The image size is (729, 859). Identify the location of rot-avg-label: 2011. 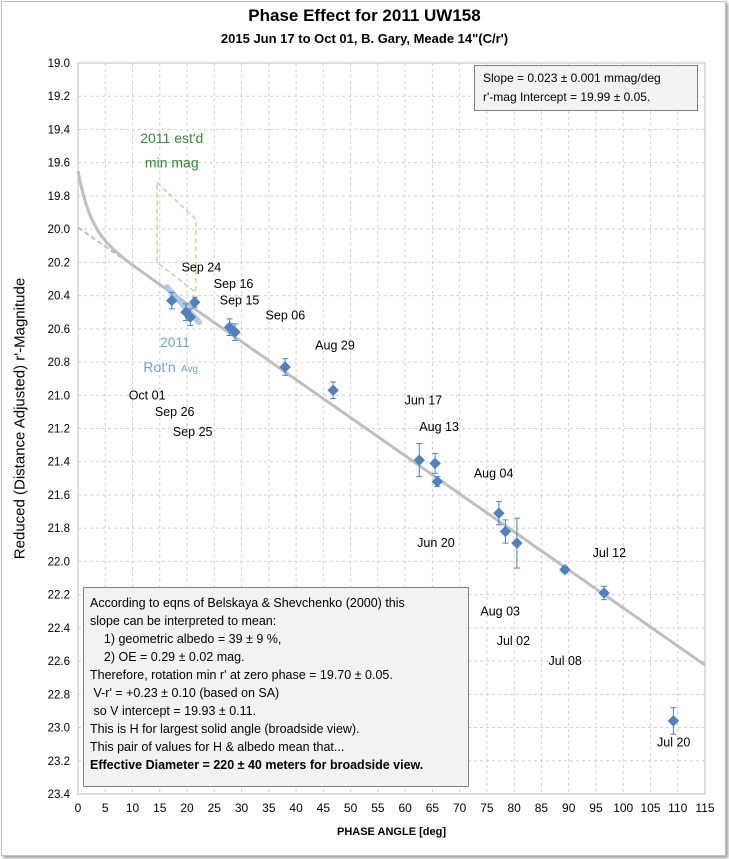
(175, 342).